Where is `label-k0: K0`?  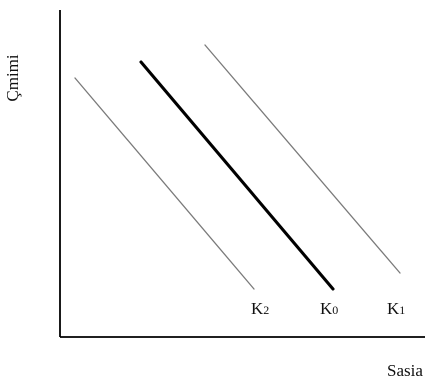
label-k0: K0 is located at coordinates (329, 308).